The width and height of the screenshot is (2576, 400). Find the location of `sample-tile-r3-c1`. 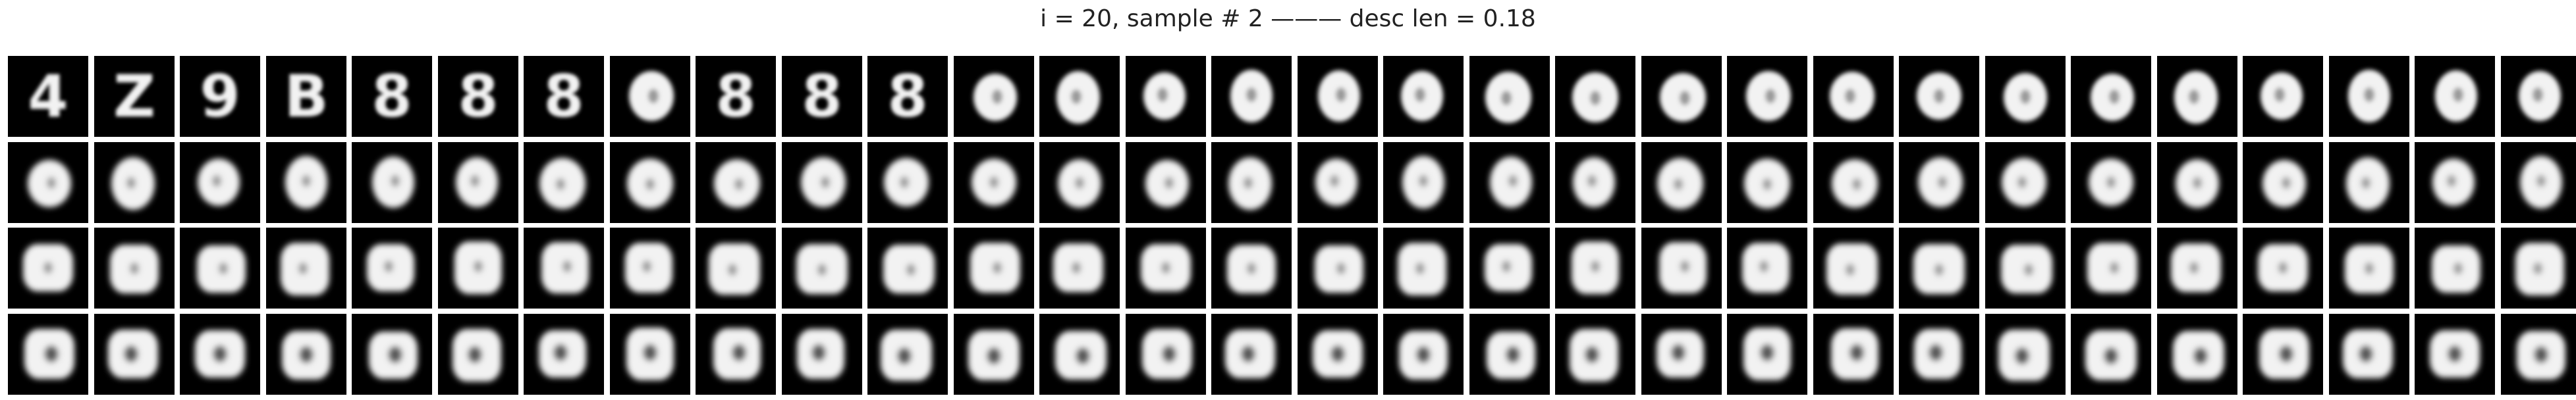

sample-tile-r3-c1 is located at coordinates (48, 268).